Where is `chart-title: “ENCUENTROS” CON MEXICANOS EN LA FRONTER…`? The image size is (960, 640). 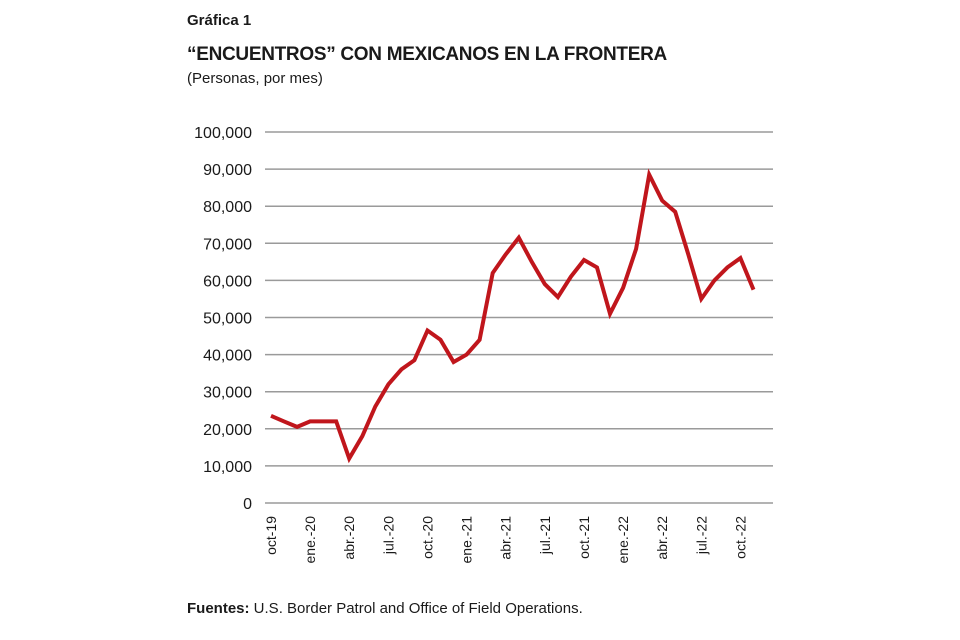 chart-title: “ENCUENTROS” CON MEXICANOS EN LA FRONTER… is located at coordinates (427, 54).